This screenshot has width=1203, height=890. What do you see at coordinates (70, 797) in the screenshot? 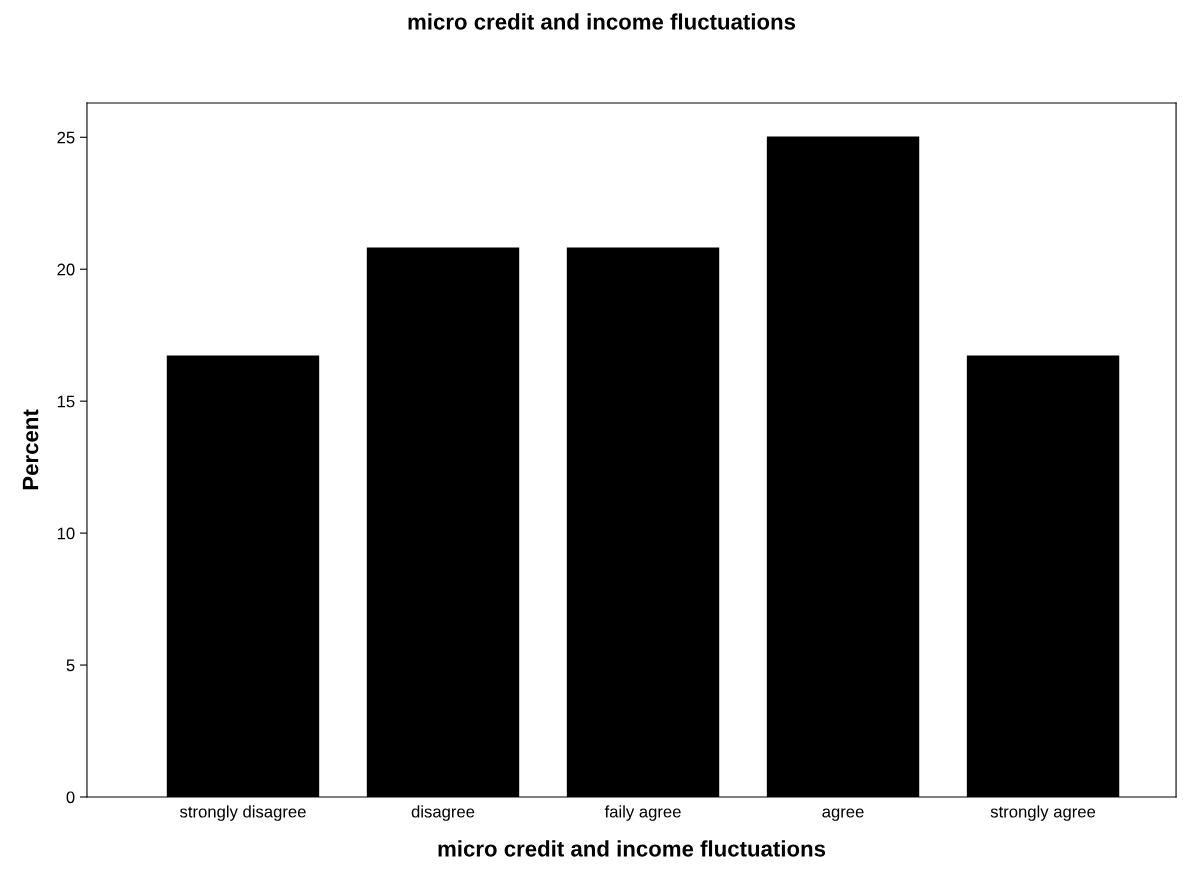
I see `y-tick-label: 0` at bounding box center [70, 797].